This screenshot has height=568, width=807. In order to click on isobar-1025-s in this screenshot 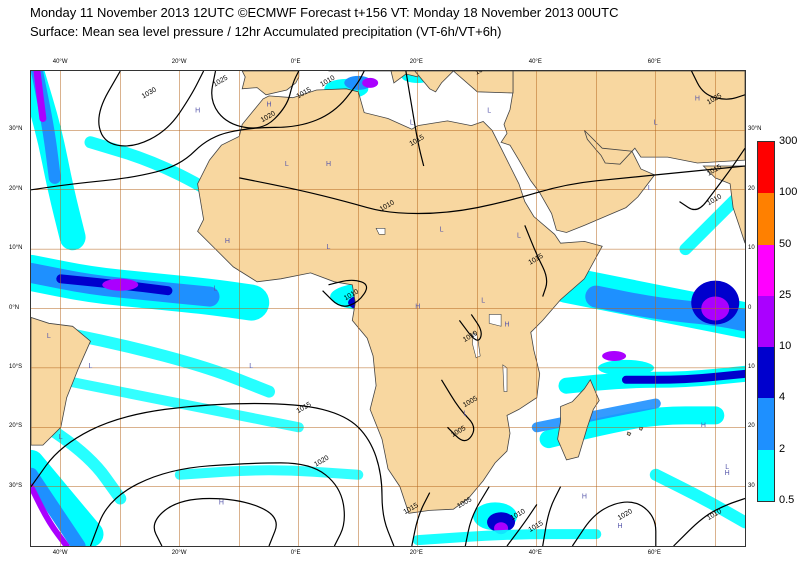, I will do `click(215, 521)`.